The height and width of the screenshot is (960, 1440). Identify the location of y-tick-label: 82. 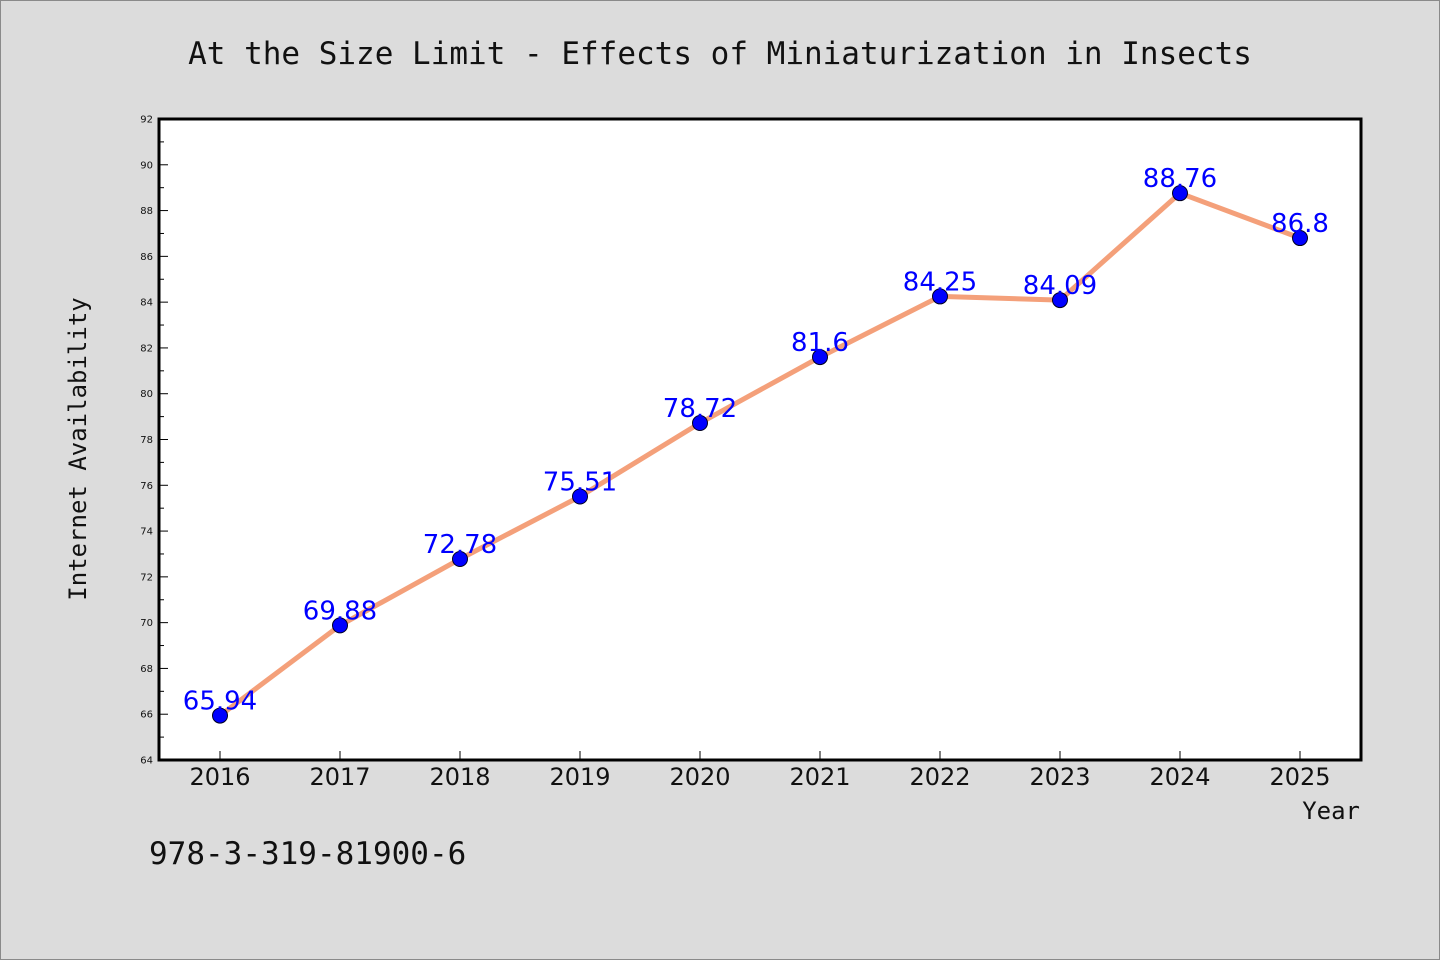
(146, 348).